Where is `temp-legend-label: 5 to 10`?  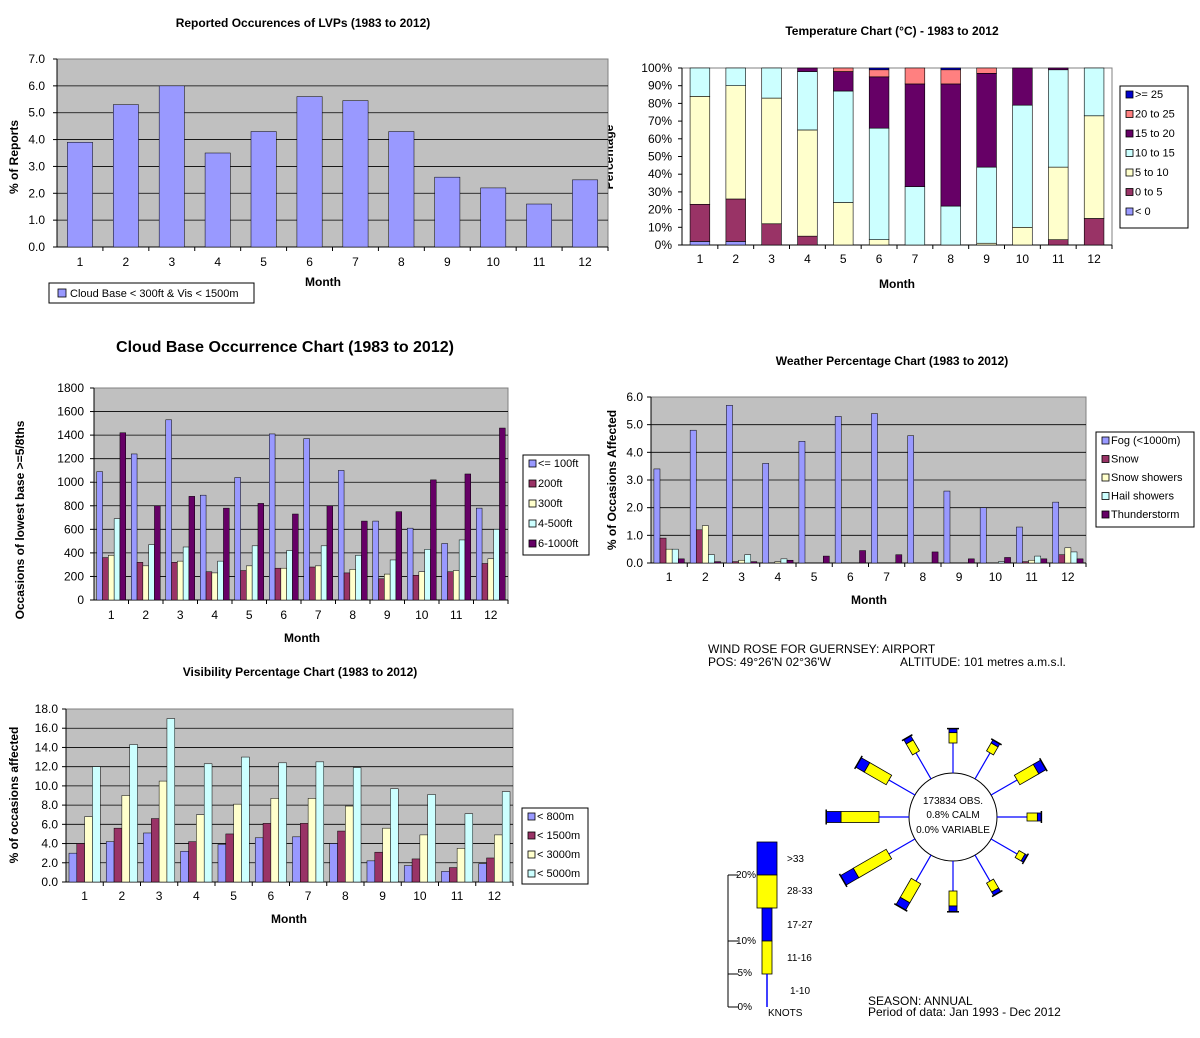
temp-legend-label: 5 to 10 is located at coordinates (1152, 173).